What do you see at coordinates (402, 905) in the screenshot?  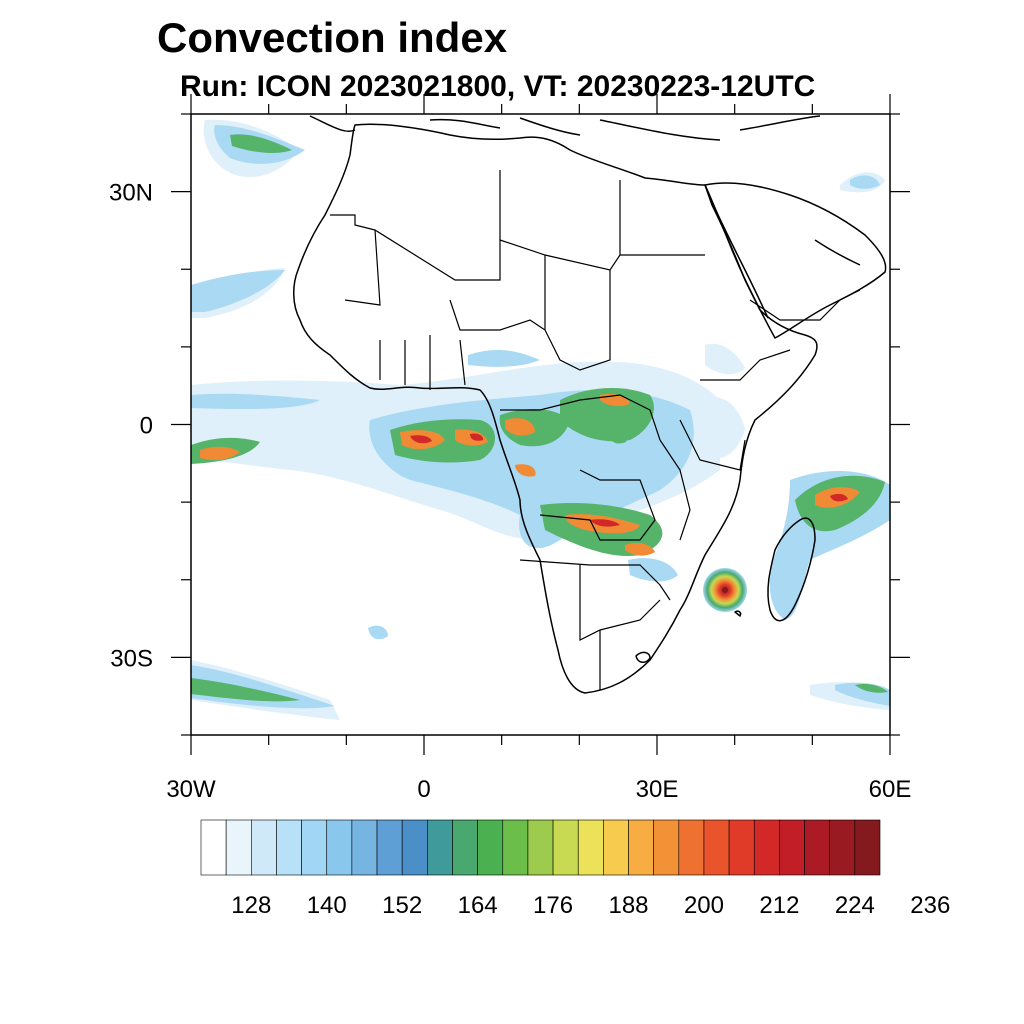 I see `colorbar-label: 152` at bounding box center [402, 905].